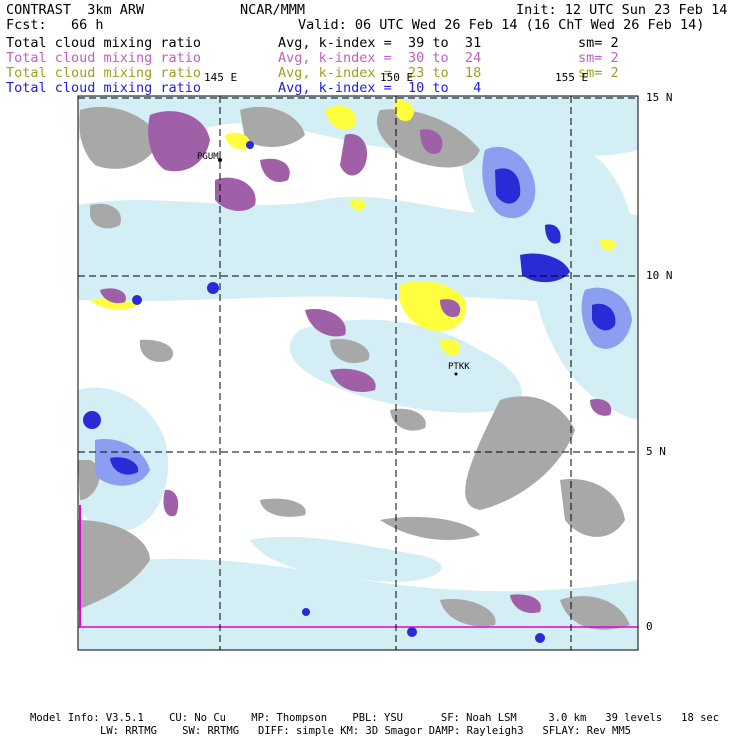 This screenshot has width=740, height=740. Describe the element at coordinates (572, 77) in the screenshot. I see `lon-label-155: 155 E` at that location.